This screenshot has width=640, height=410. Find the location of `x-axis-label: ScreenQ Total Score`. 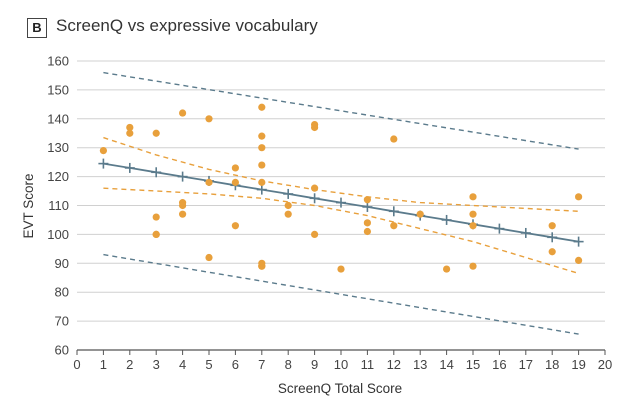

x-axis-label: ScreenQ Total Score is located at coordinates (340, 388).